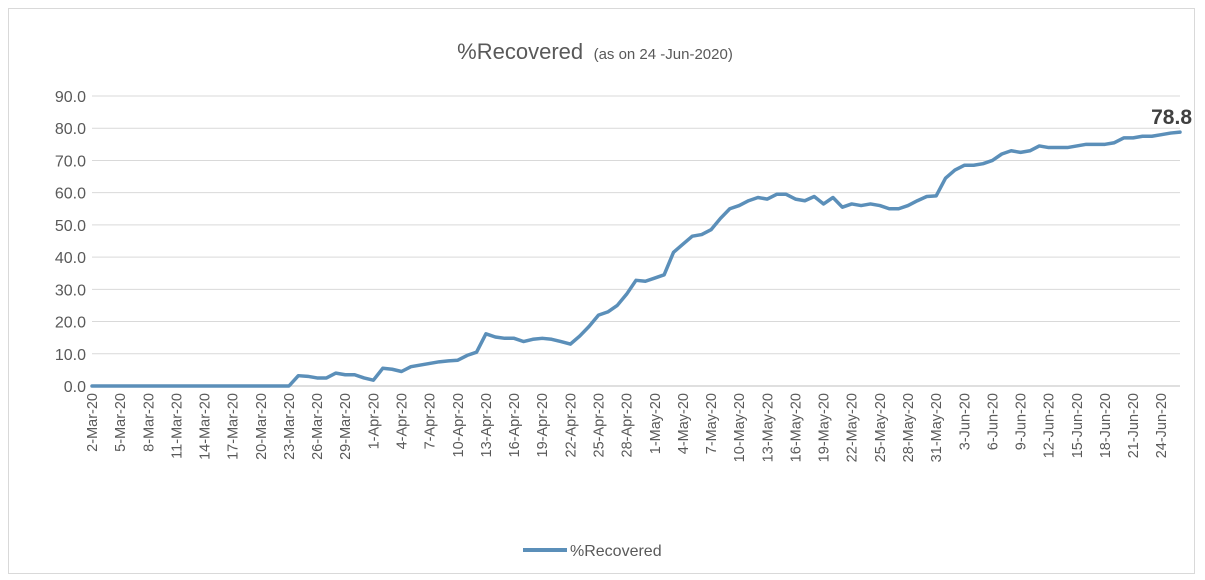 The image size is (1205, 580). Describe the element at coordinates (70, 355) in the screenshot. I see `y-tick-label: 10.0` at that location.